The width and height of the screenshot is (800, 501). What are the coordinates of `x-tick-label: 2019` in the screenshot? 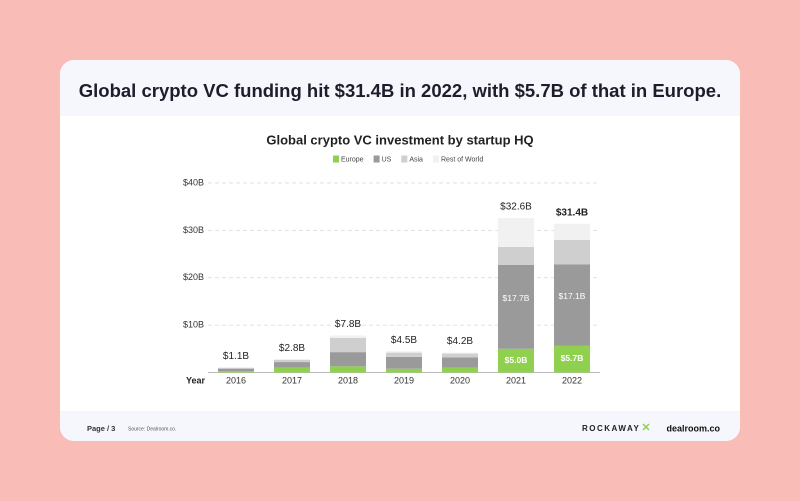 It's located at (404, 380).